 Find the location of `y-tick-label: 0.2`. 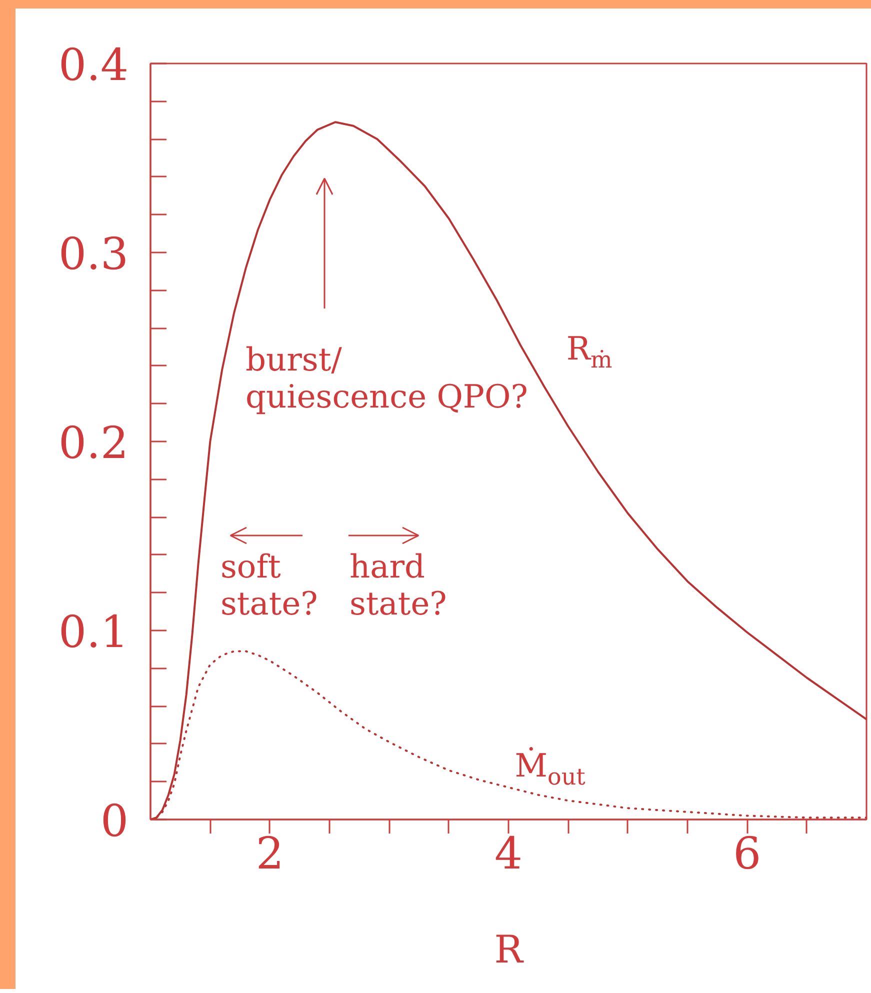

y-tick-label: 0.2 is located at coordinates (93, 443).